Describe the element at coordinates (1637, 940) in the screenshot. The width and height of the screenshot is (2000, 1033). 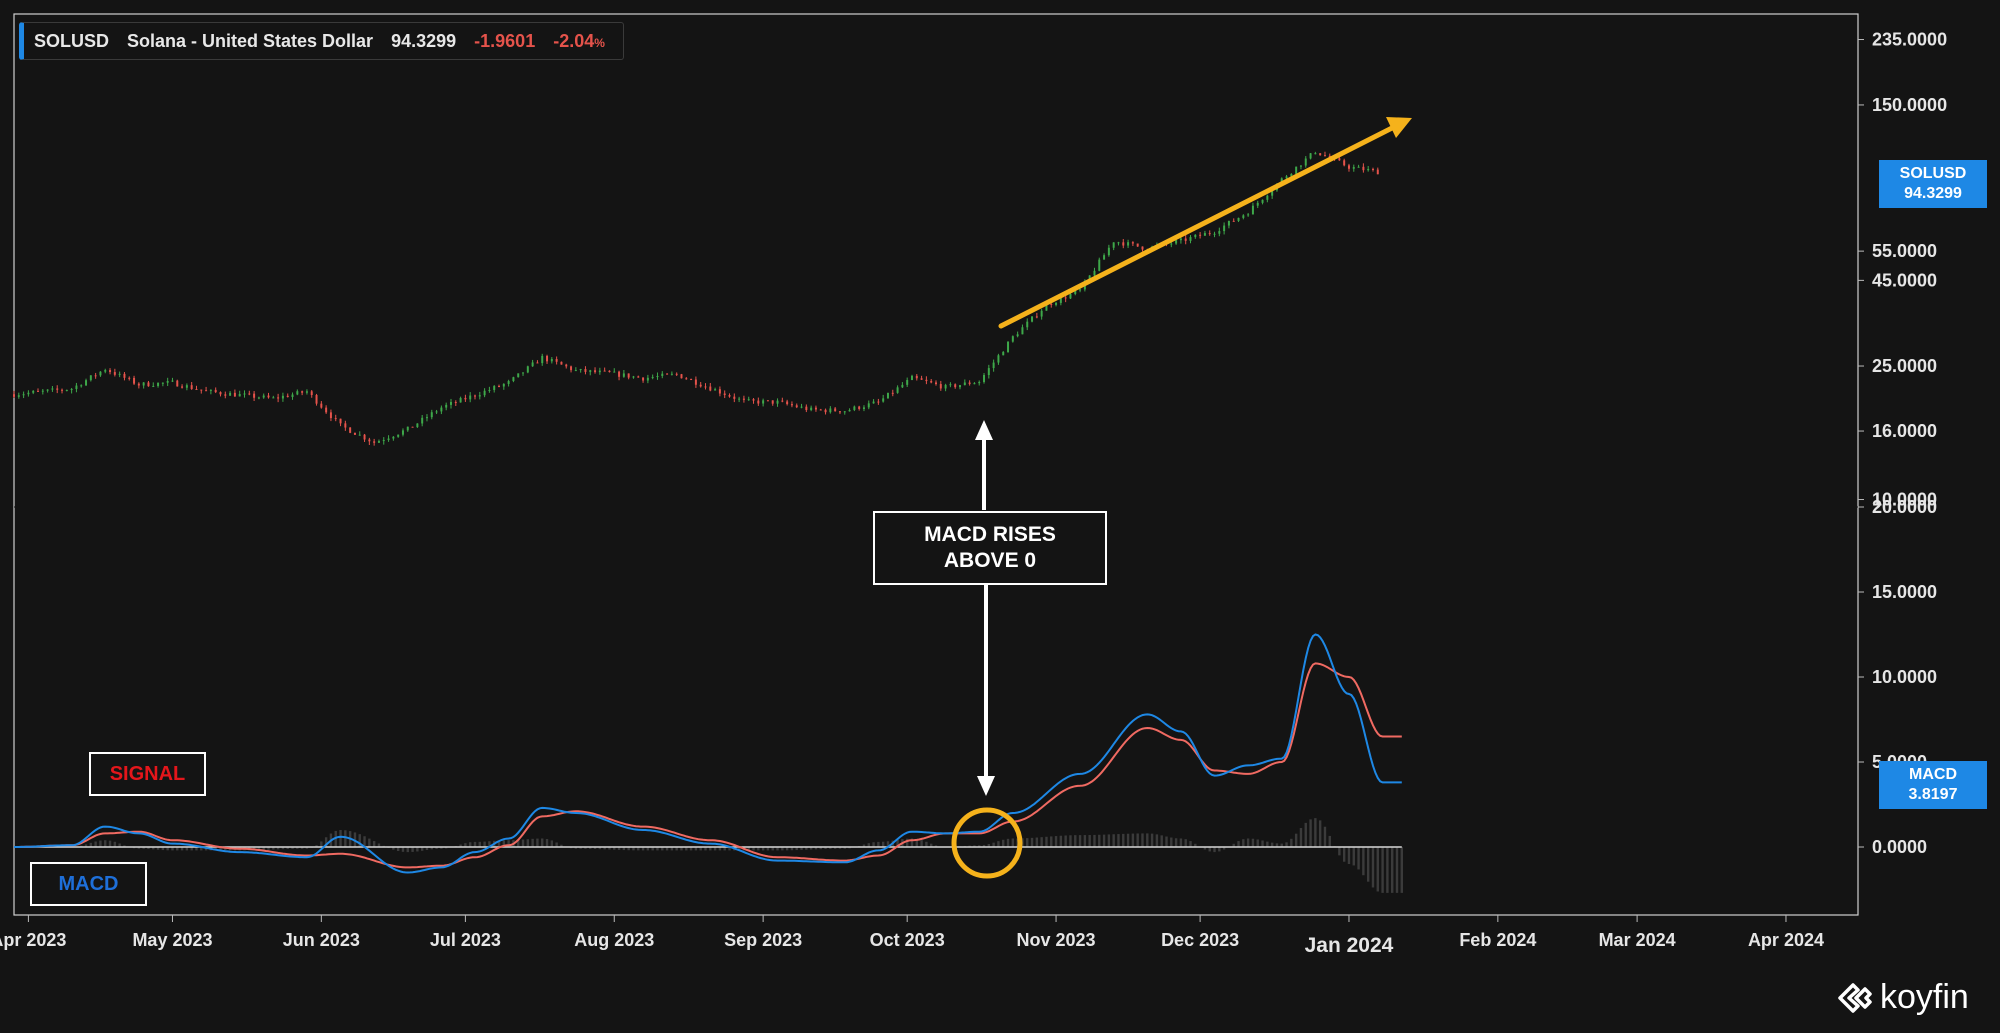
I see `x-tick-label: Mar 2024` at that location.